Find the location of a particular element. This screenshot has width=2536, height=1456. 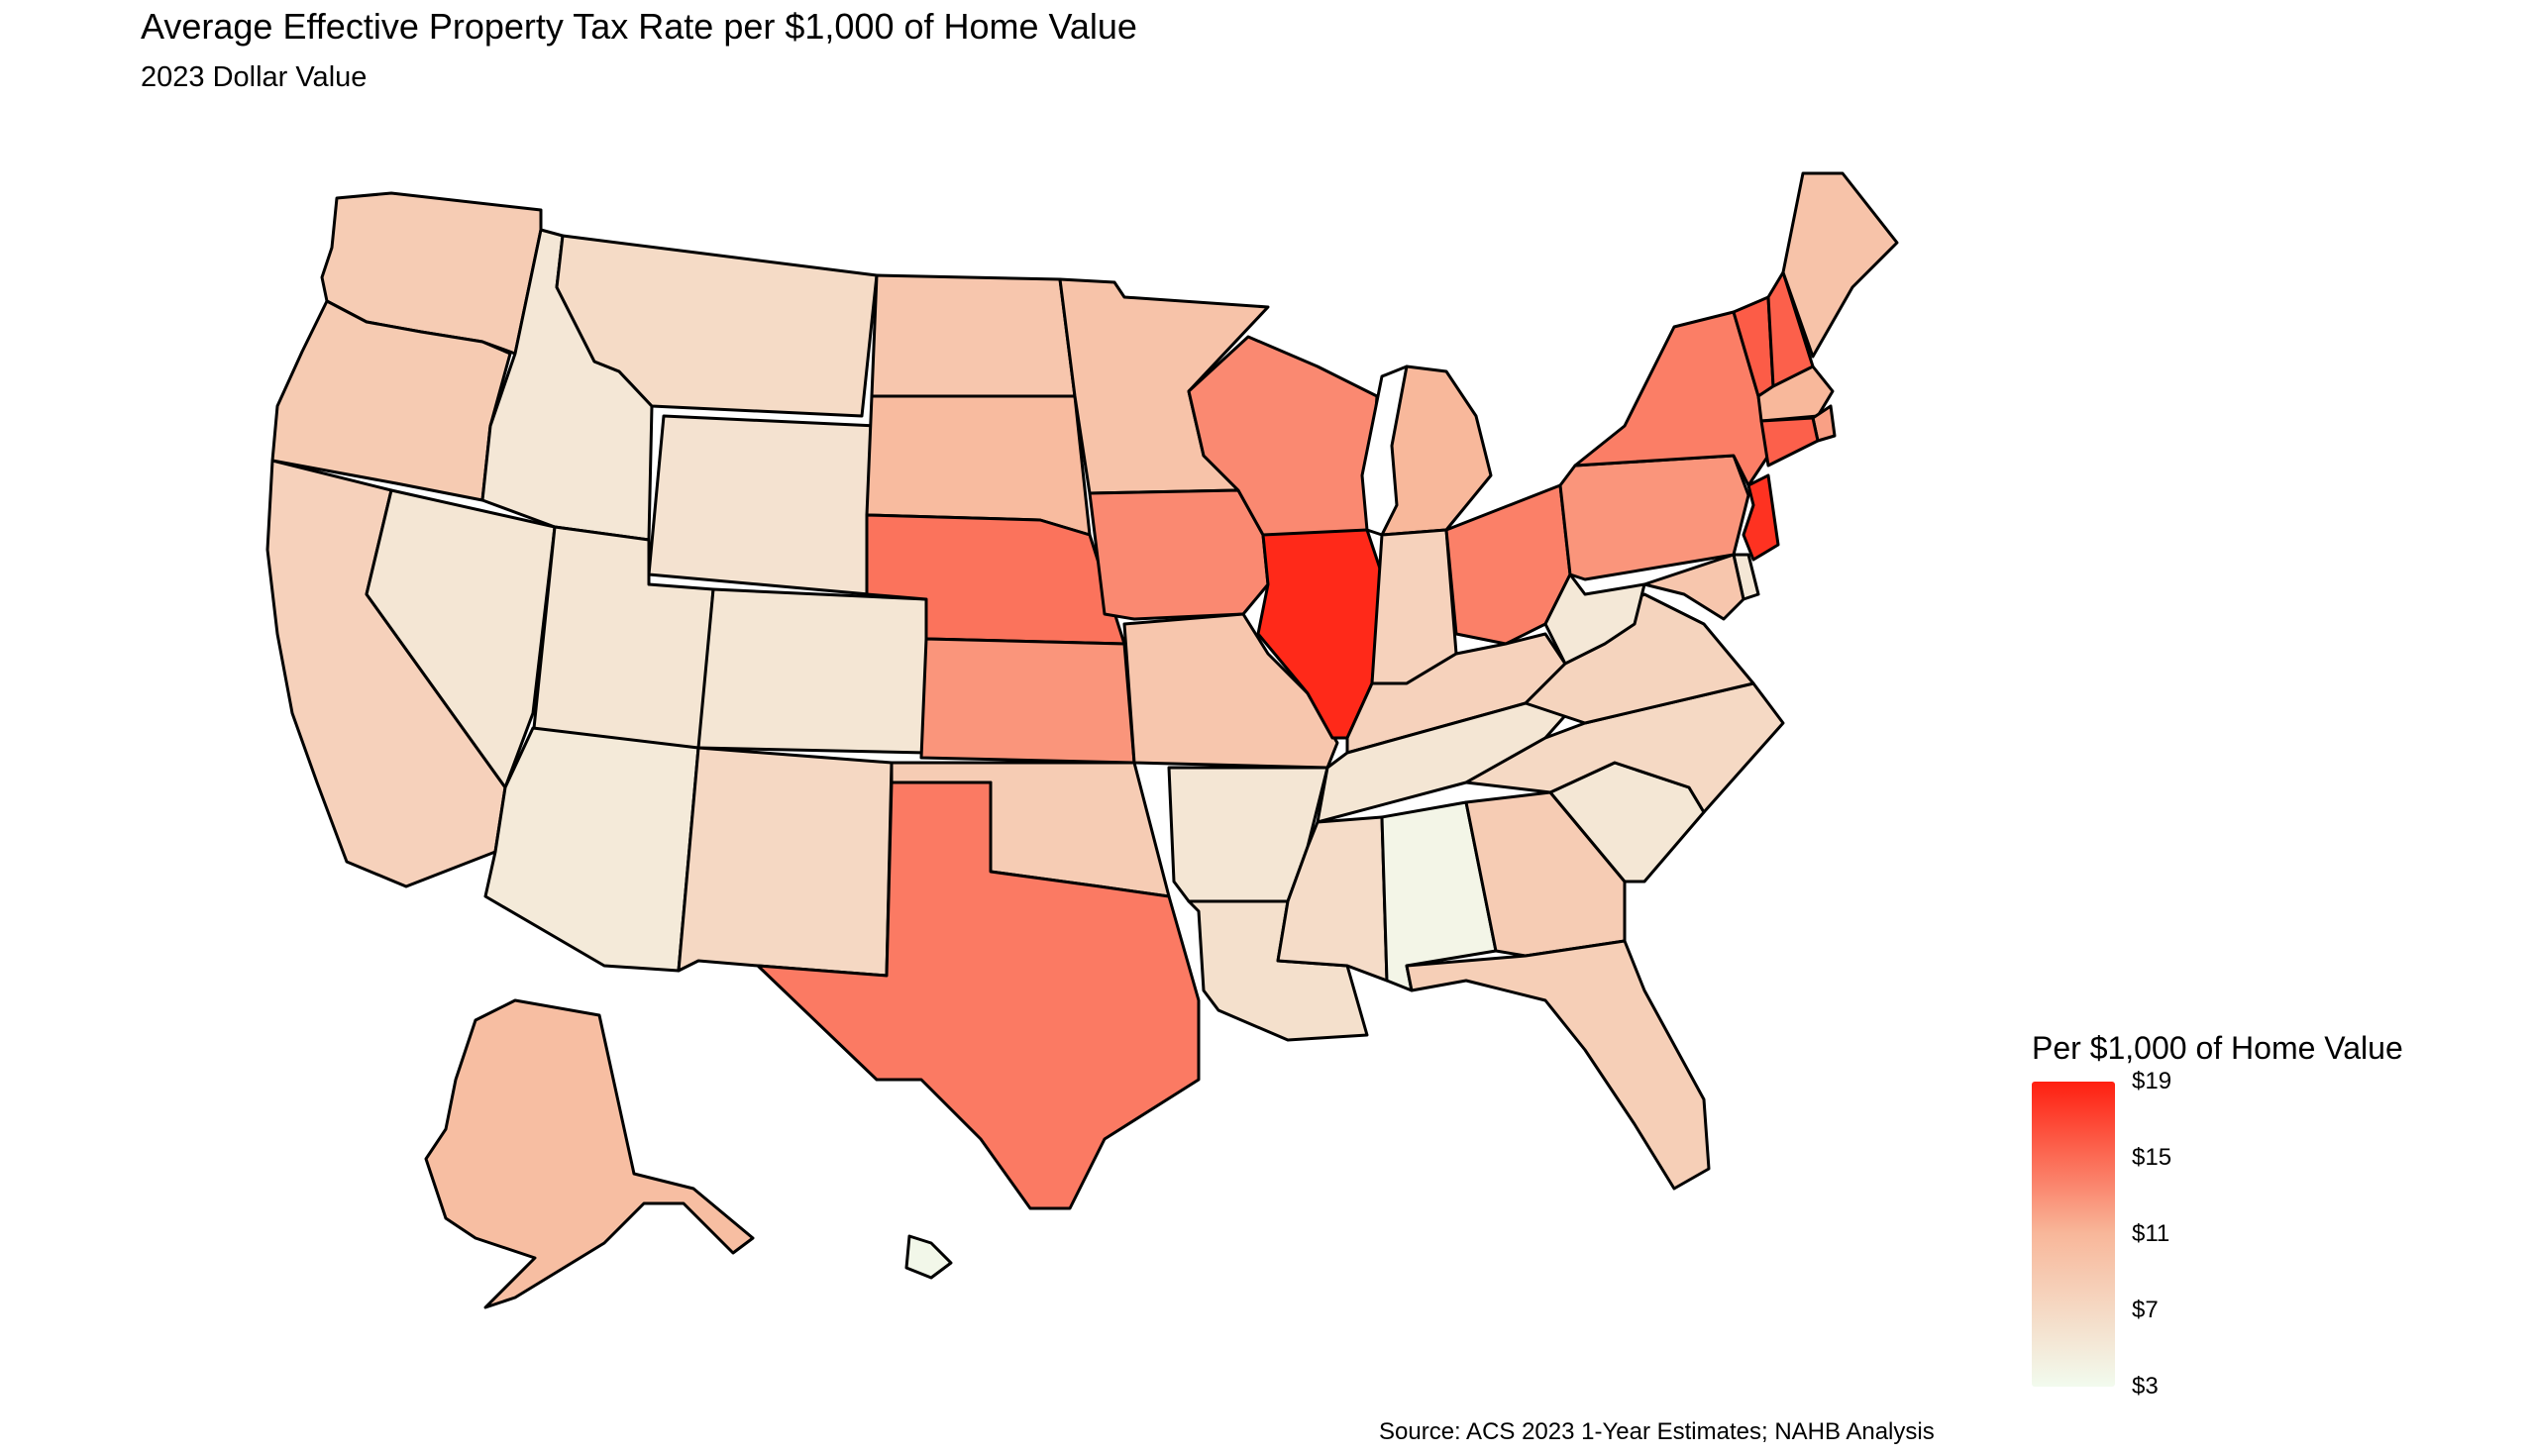

state-IL is located at coordinates (1320, 634).